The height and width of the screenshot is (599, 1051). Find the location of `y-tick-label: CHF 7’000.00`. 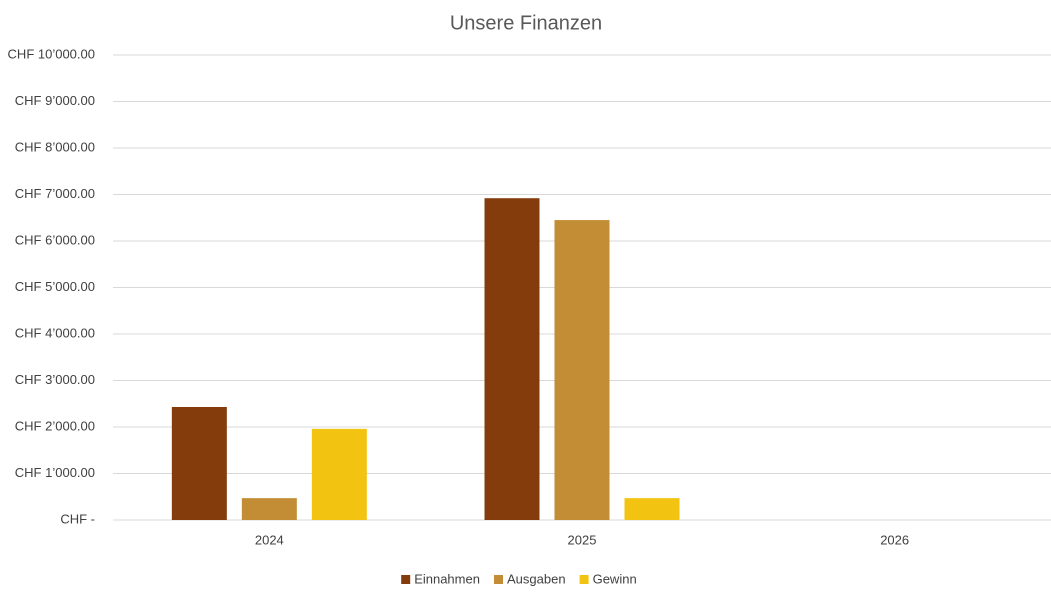

y-tick-label: CHF 7’000.00 is located at coordinates (55, 193).